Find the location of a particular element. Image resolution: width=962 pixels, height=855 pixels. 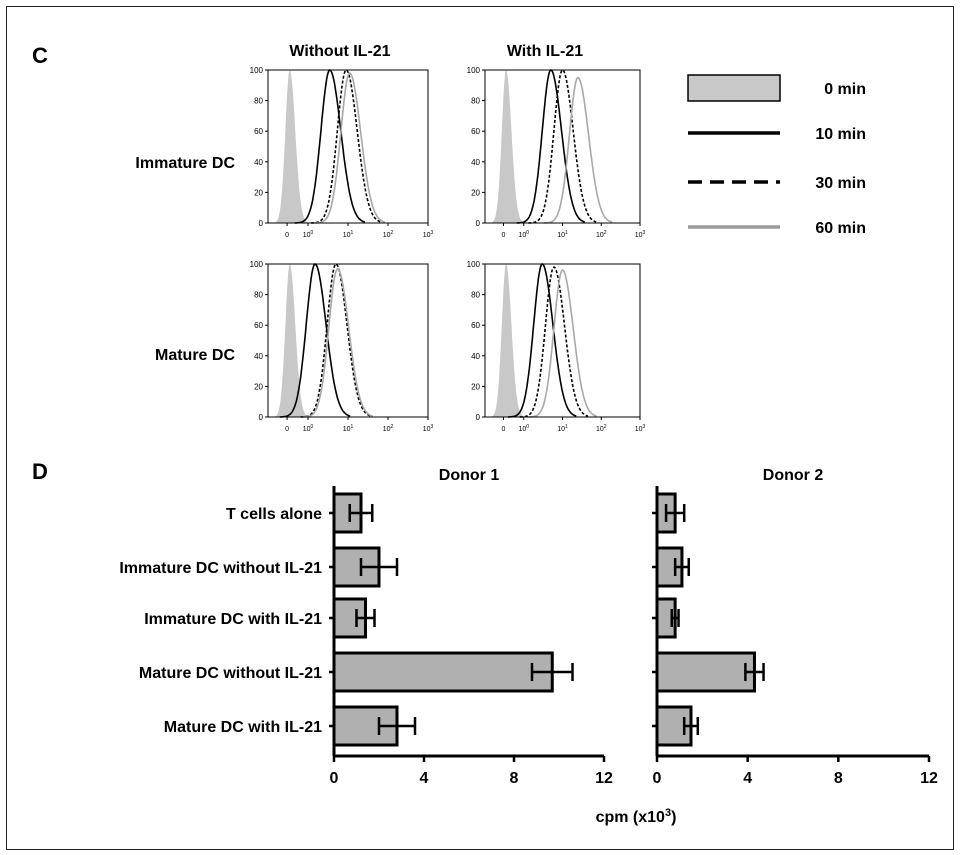

row-title-immature-dc: Immature DC is located at coordinates (185, 163).